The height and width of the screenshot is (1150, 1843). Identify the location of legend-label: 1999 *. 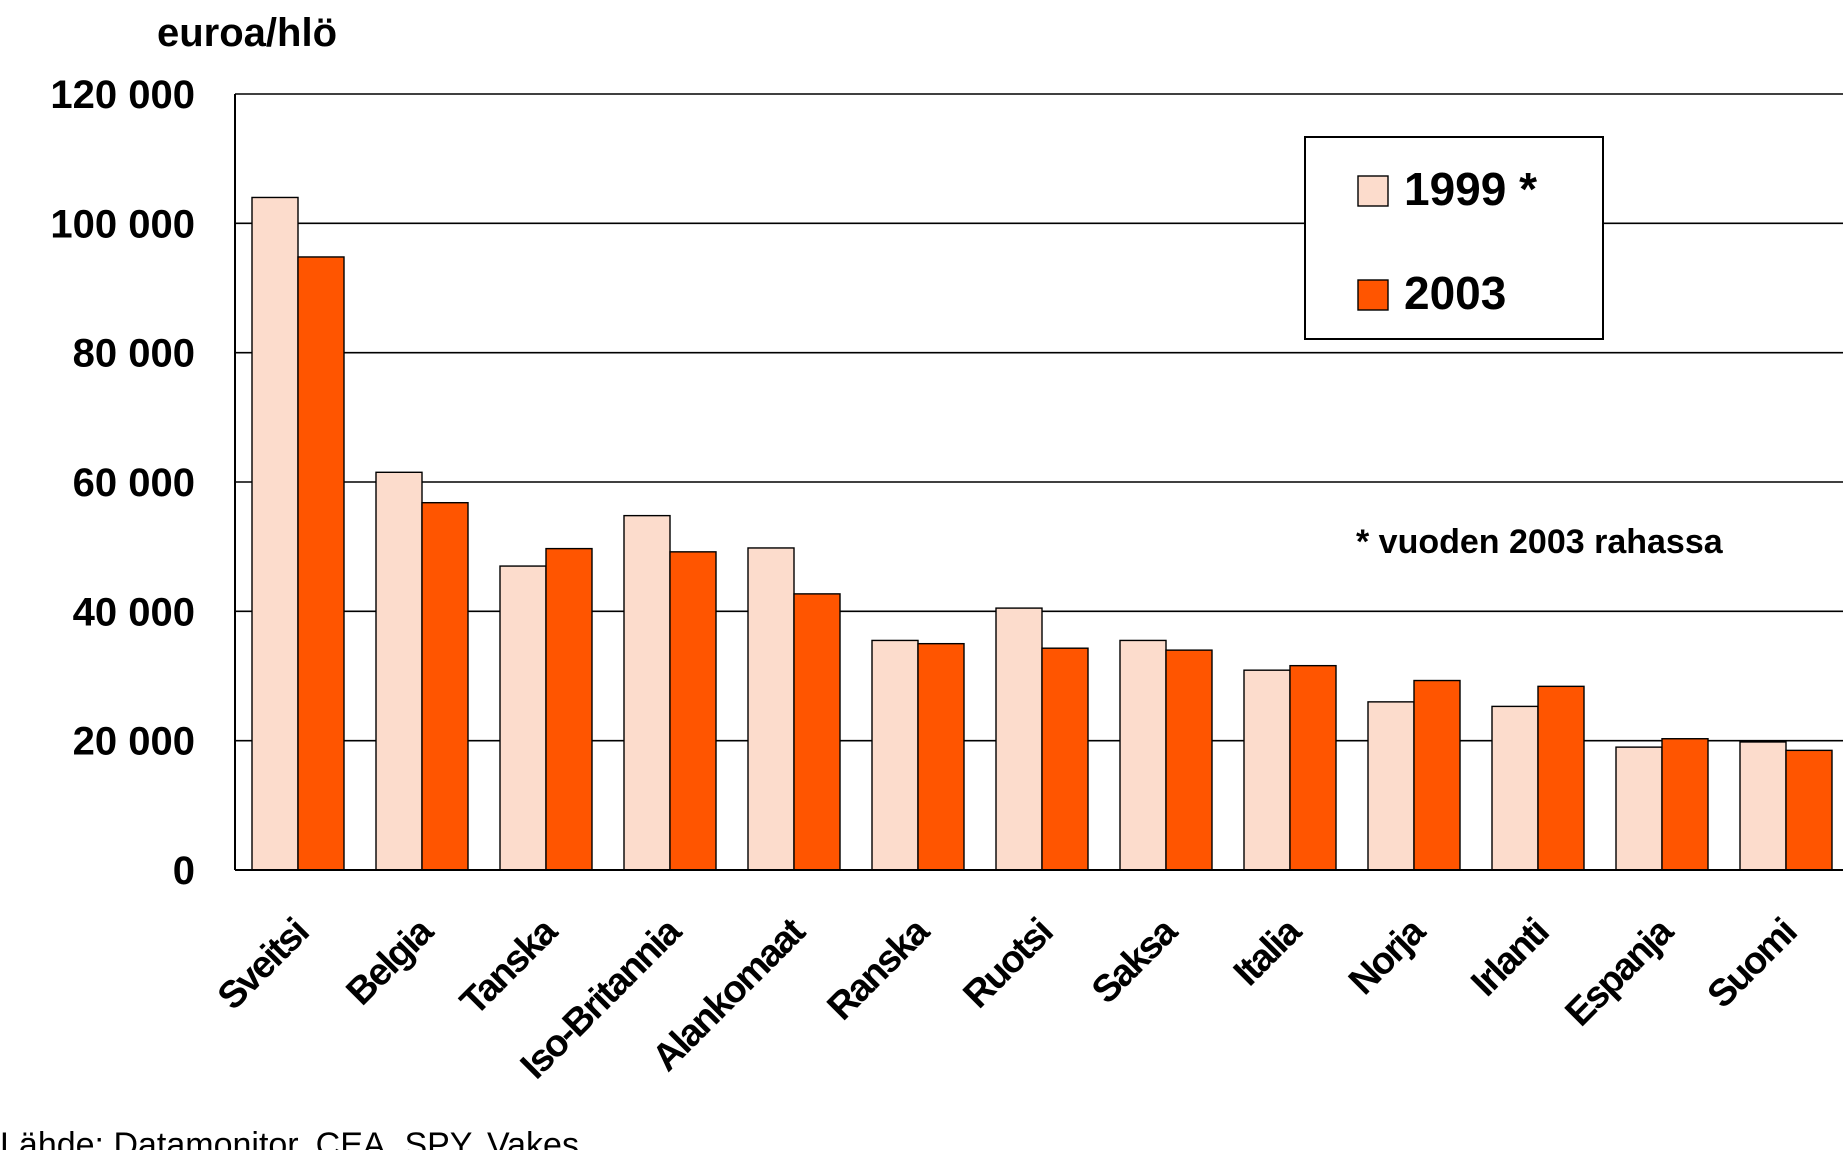
(1470, 189).